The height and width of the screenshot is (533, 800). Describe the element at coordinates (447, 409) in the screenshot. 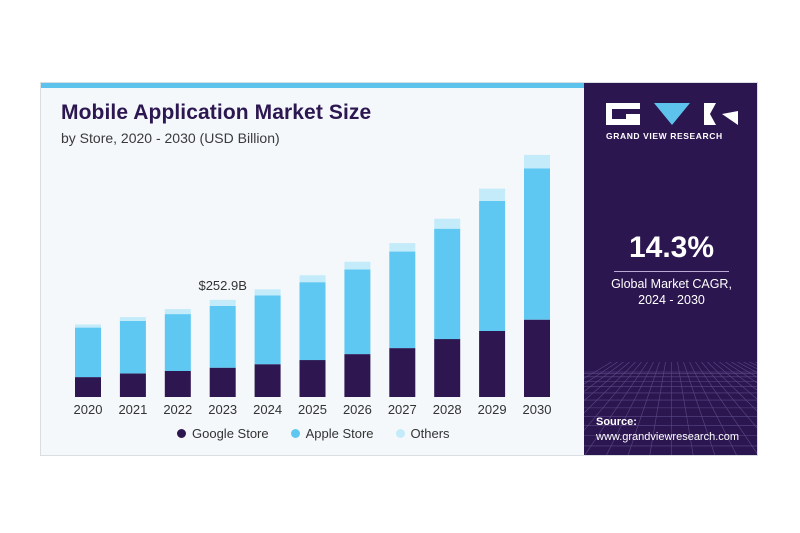

I see `x-tick-label-2028: 2028` at that location.